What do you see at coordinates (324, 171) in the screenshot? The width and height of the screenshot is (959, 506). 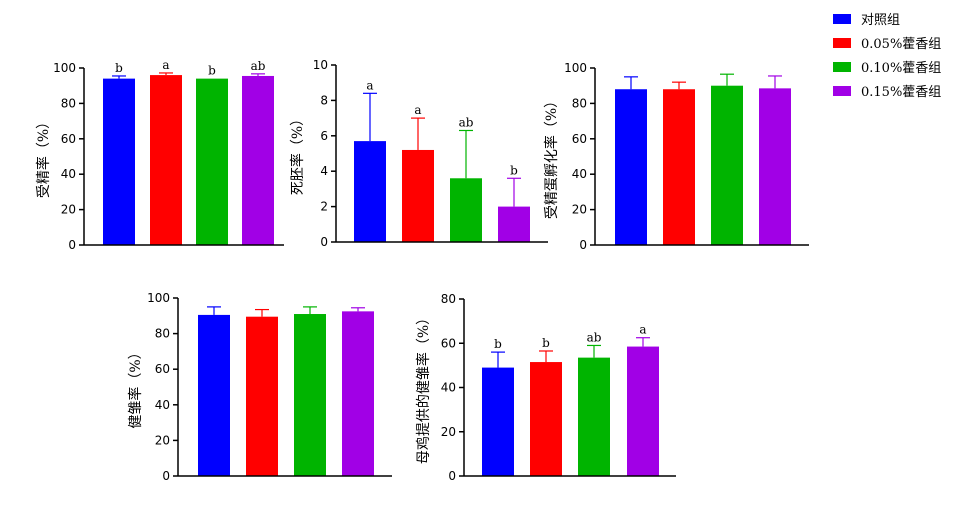 I see `y-tick-label: 4` at bounding box center [324, 171].